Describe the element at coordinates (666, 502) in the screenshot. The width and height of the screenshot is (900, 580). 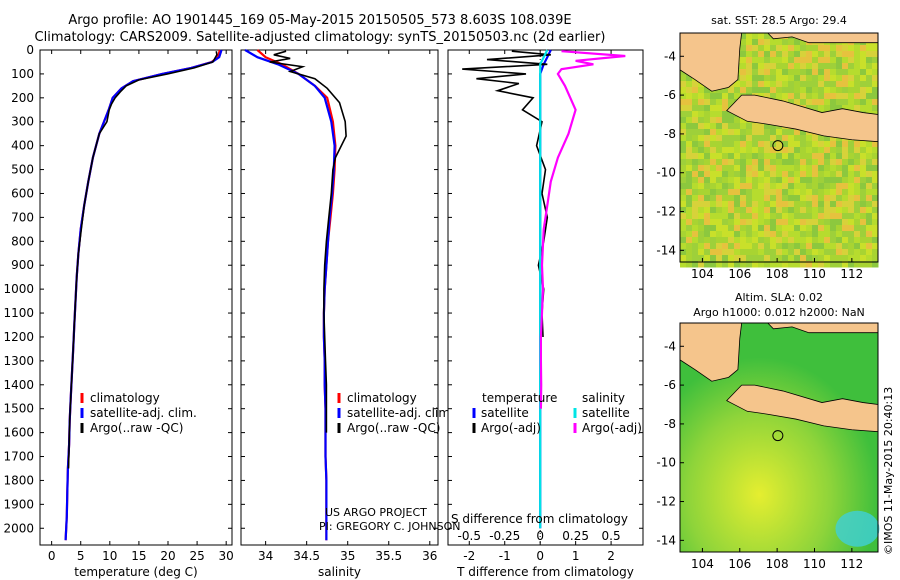
I see `map-lat-label: -12` at that location.